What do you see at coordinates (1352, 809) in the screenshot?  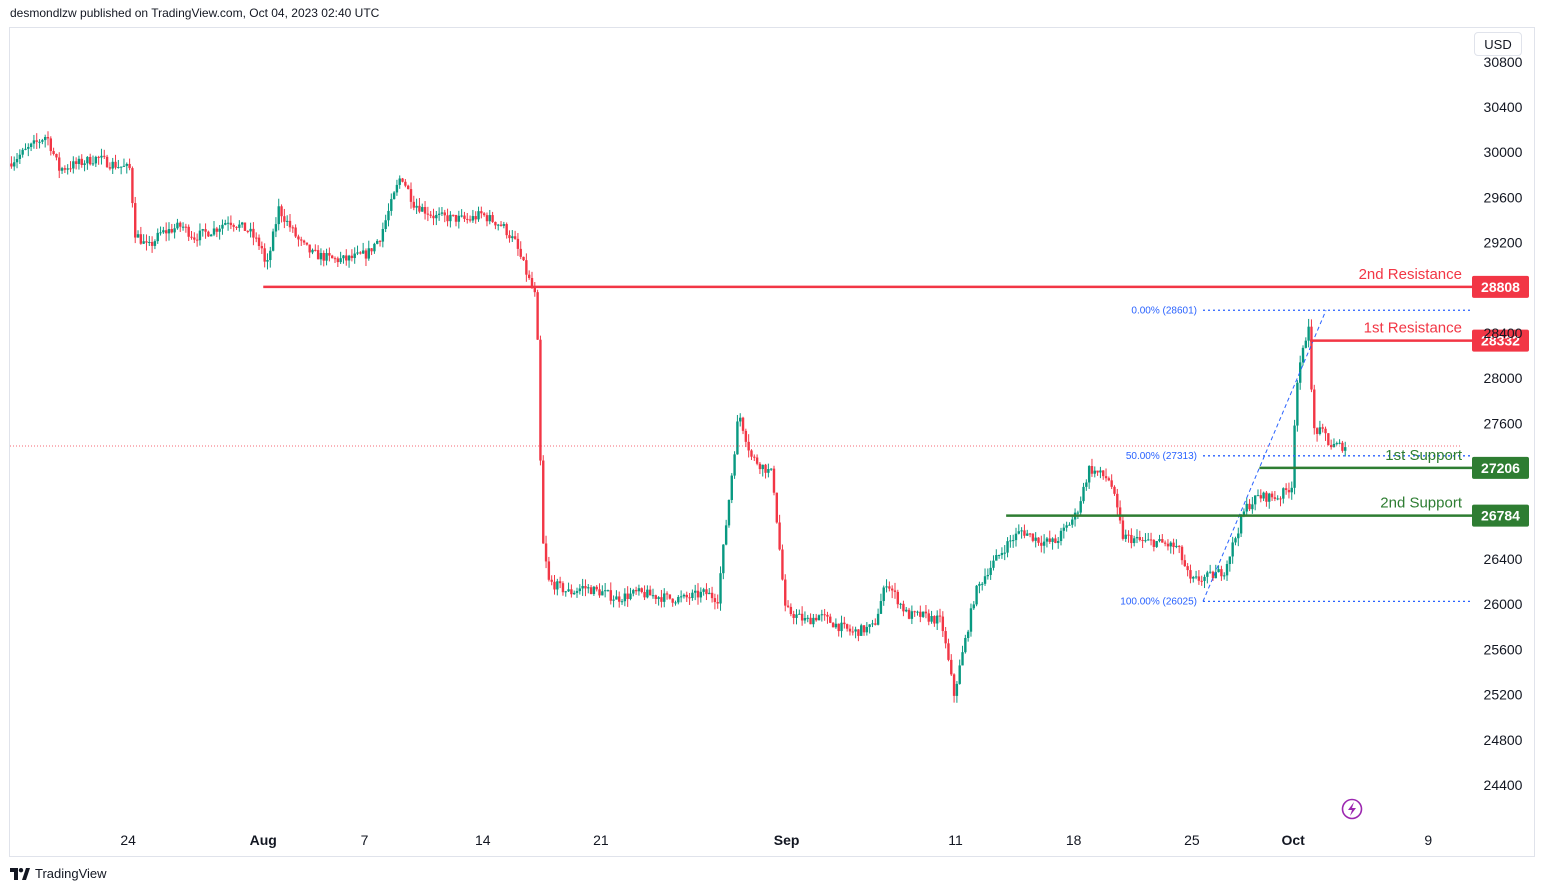 I see `lightning-icon` at bounding box center [1352, 809].